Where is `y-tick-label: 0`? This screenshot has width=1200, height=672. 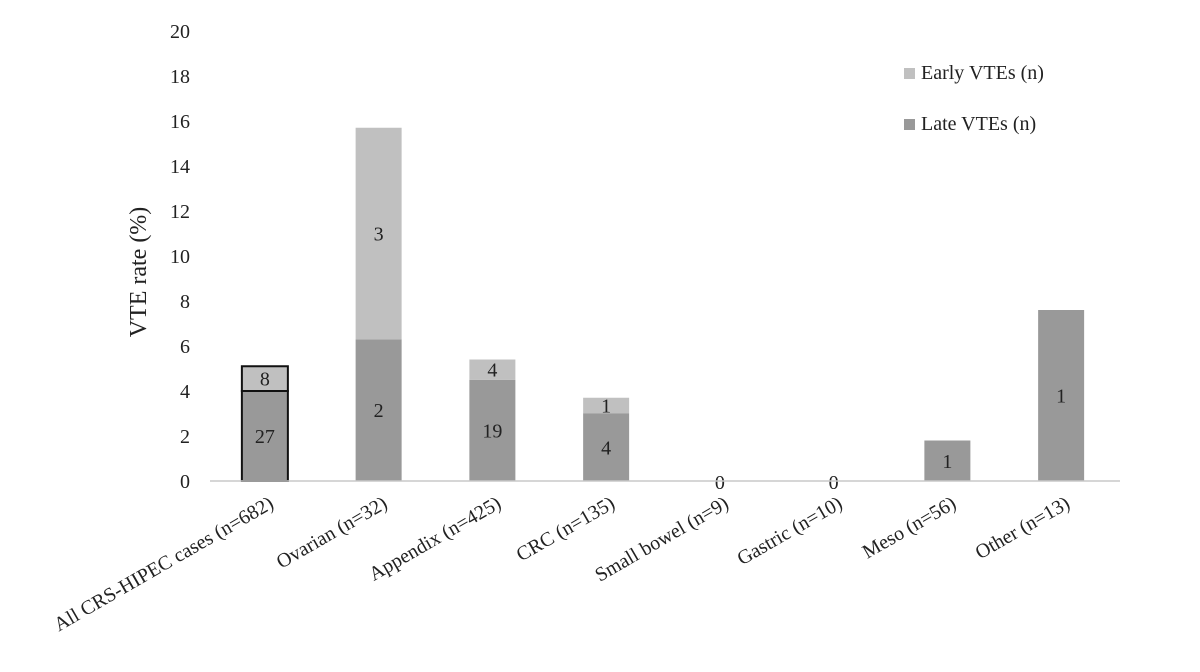 y-tick-label: 0 is located at coordinates (185, 482).